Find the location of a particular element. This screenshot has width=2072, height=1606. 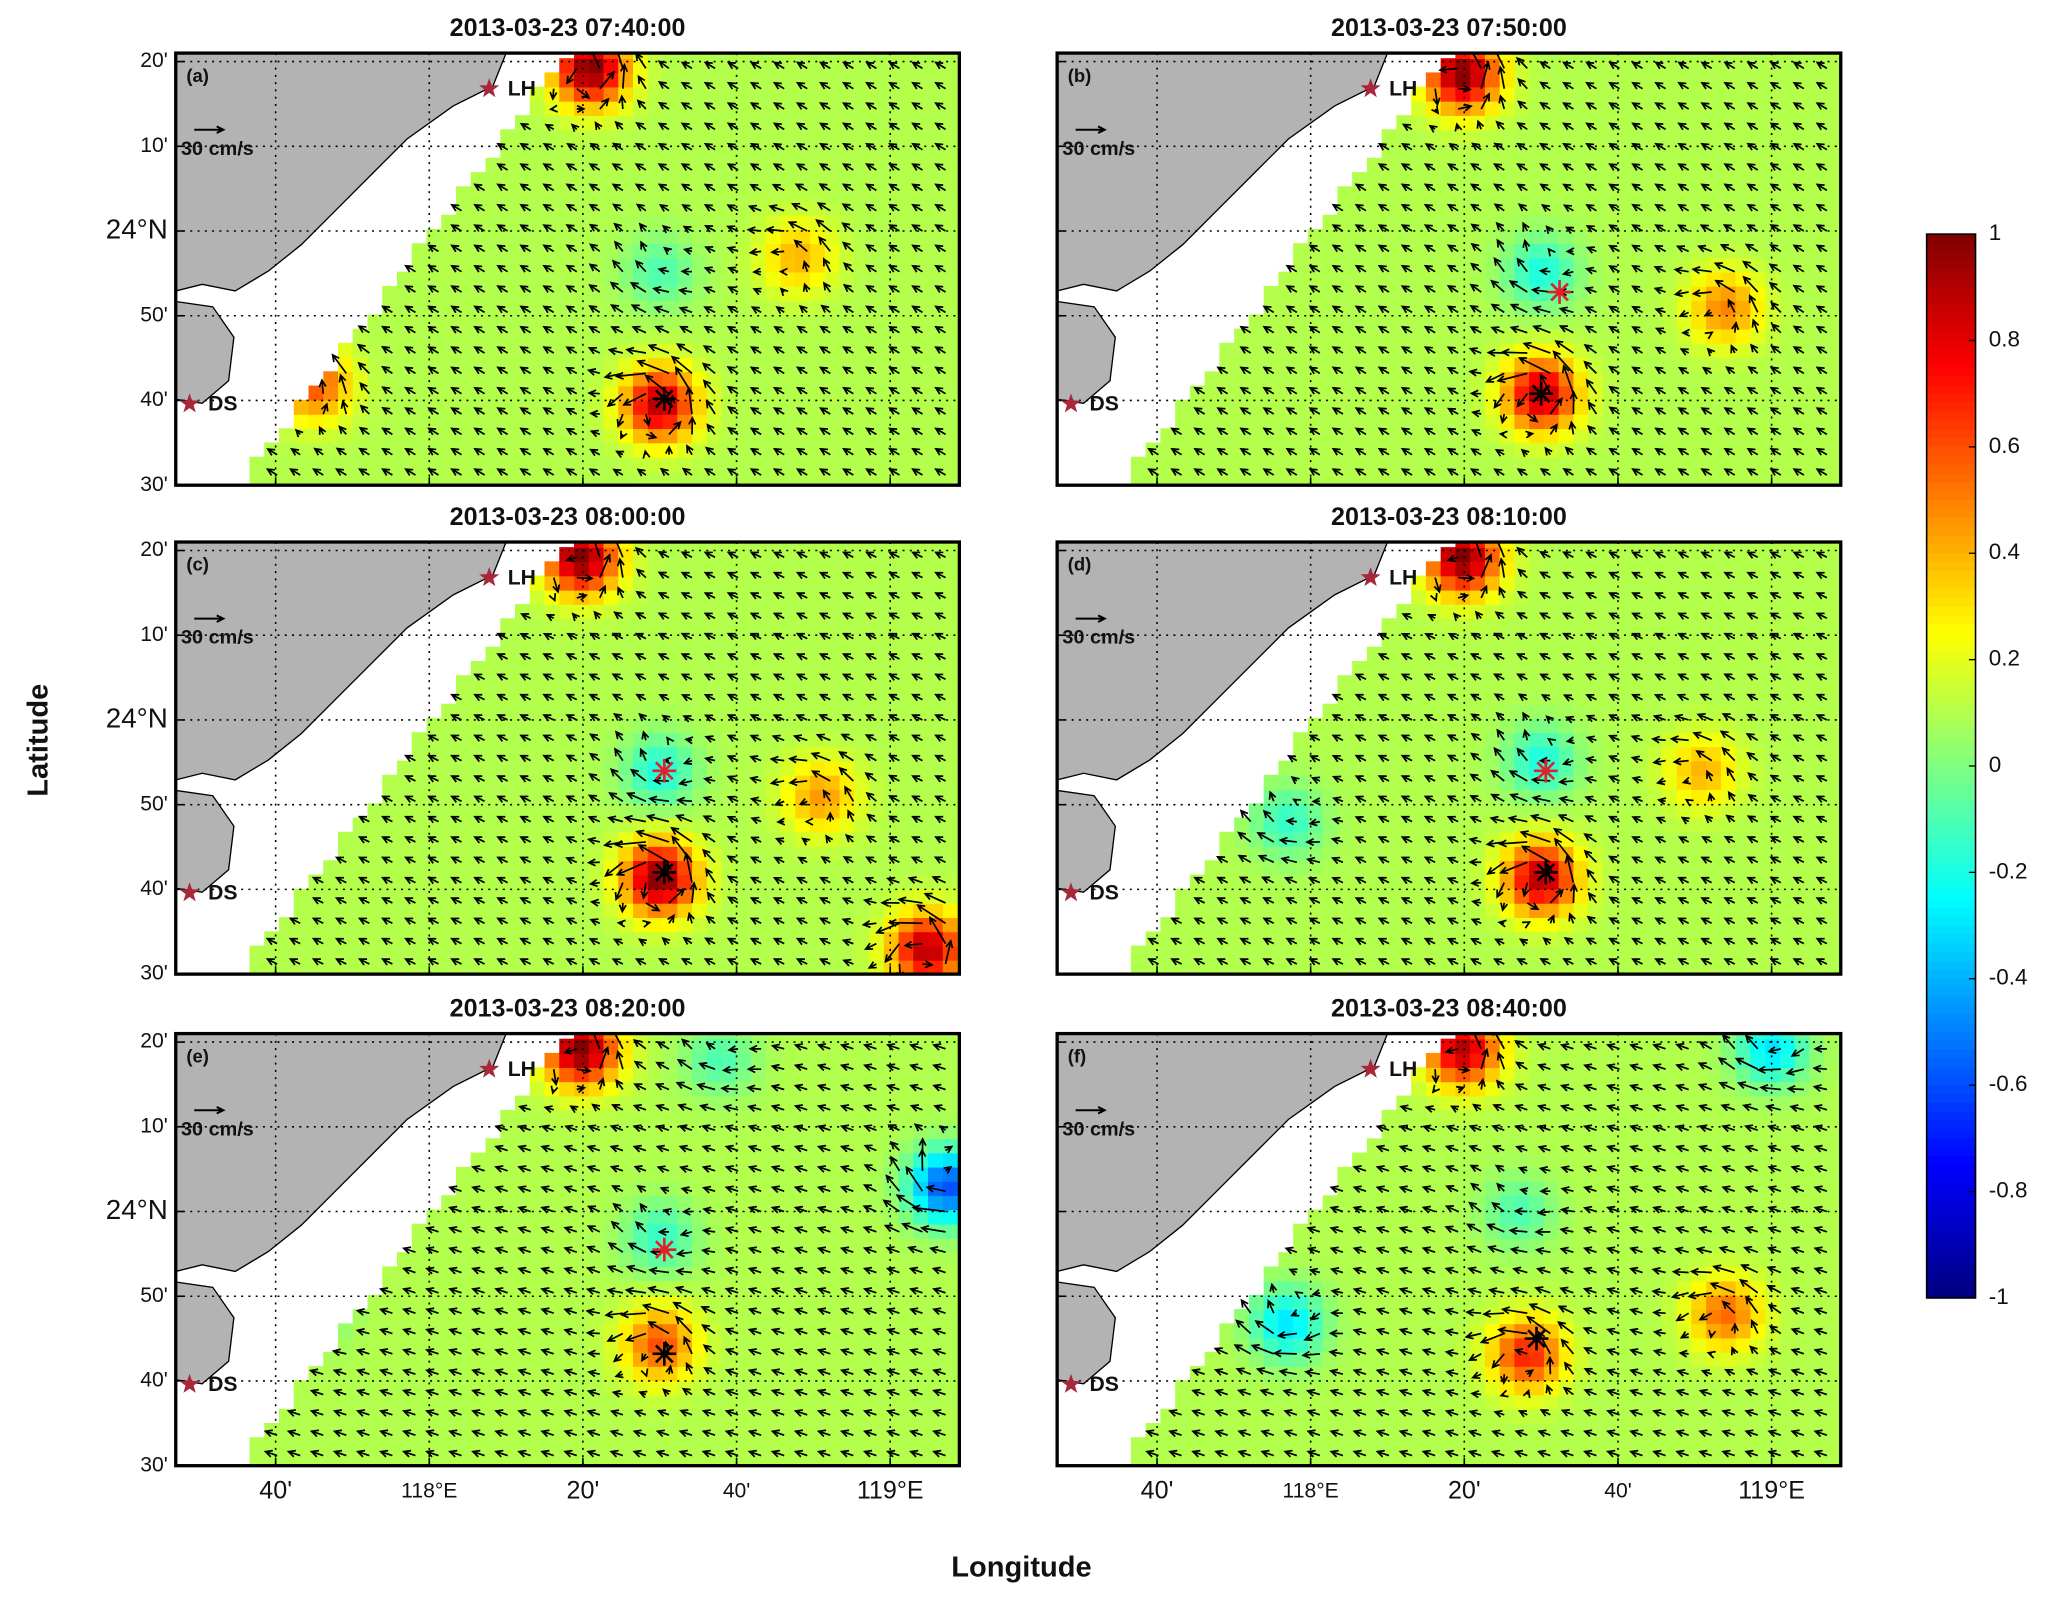

y-tick-label: 30' is located at coordinates (154, 484).